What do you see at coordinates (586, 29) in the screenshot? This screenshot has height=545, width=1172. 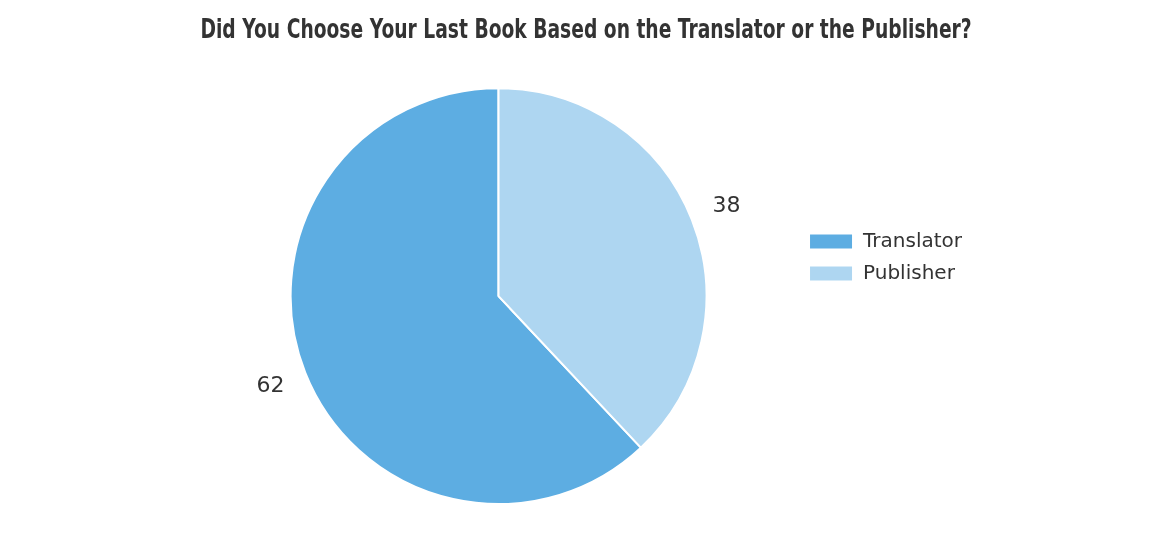 I see `chart-title: Did You Choose Your Last Book Based on the Translator or the Publisher?` at bounding box center [586, 29].